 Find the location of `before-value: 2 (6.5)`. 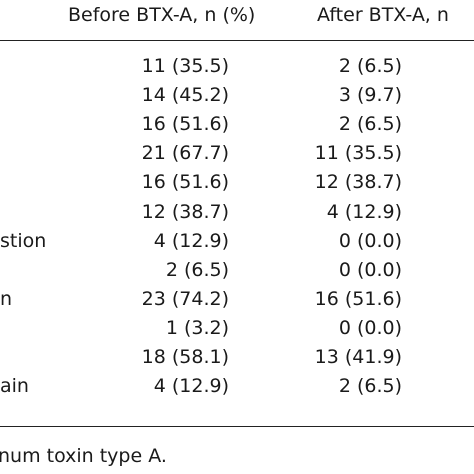

before-value: 2 (6.5) is located at coordinates (197, 270).